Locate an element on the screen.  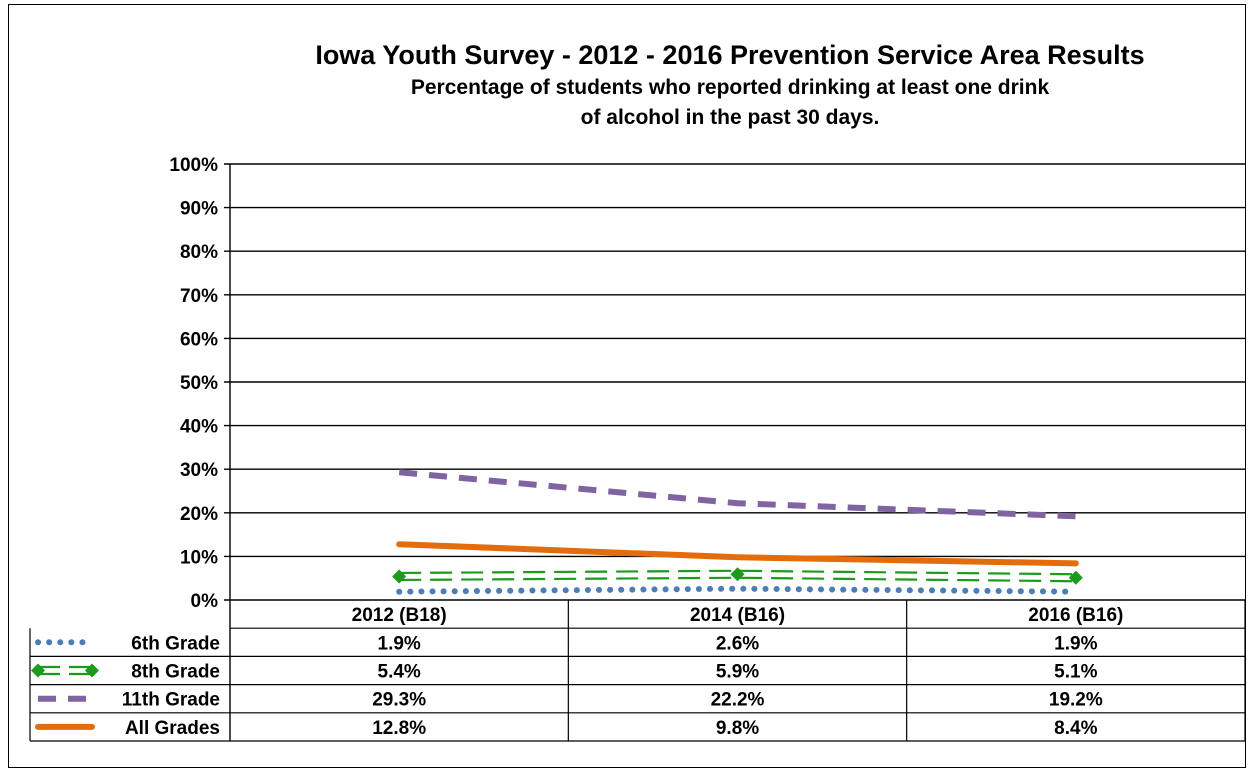
data-label: 8.4% is located at coordinates (1075, 728).